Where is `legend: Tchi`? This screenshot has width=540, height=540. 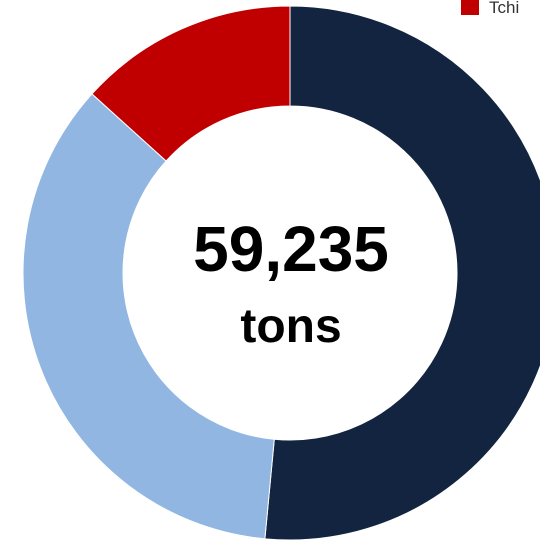
legend: Tchi is located at coordinates (490, 8).